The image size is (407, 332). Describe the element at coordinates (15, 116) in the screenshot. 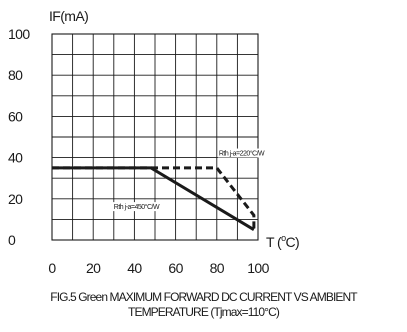

I see `y-tick-label: 60` at that location.